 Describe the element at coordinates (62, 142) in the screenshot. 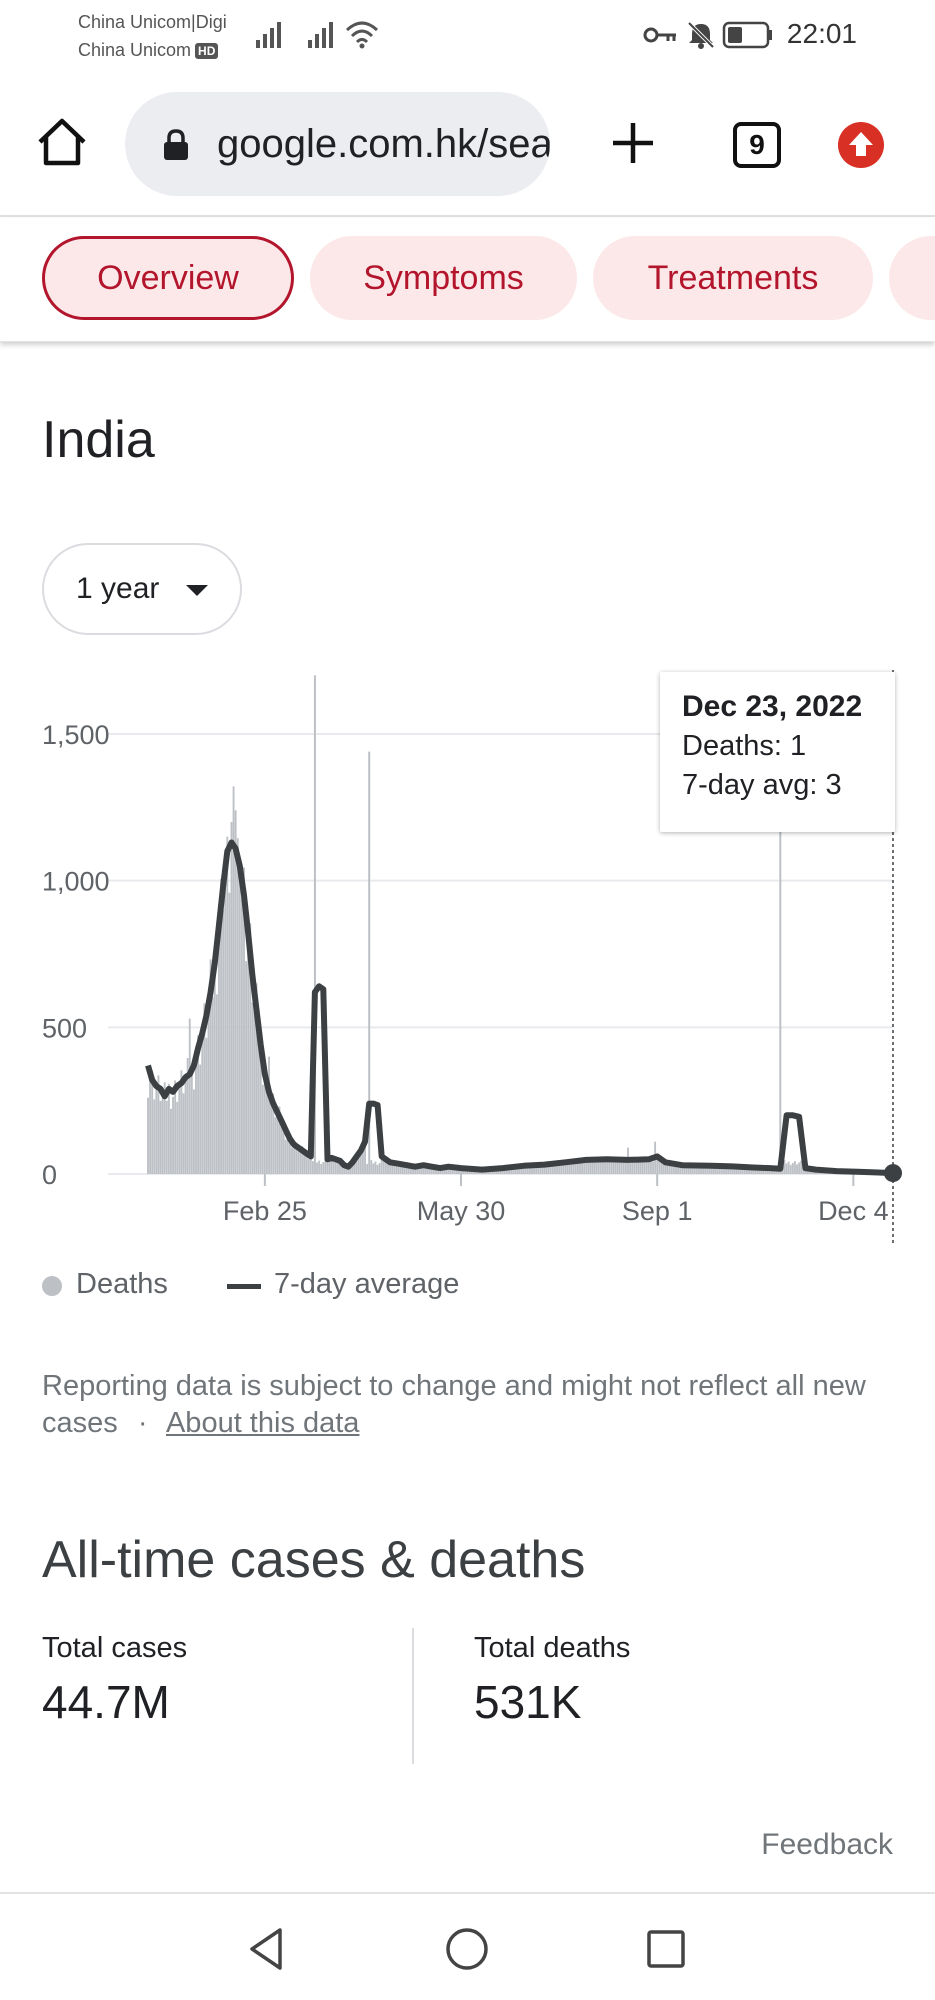

I see `home-icon` at that location.